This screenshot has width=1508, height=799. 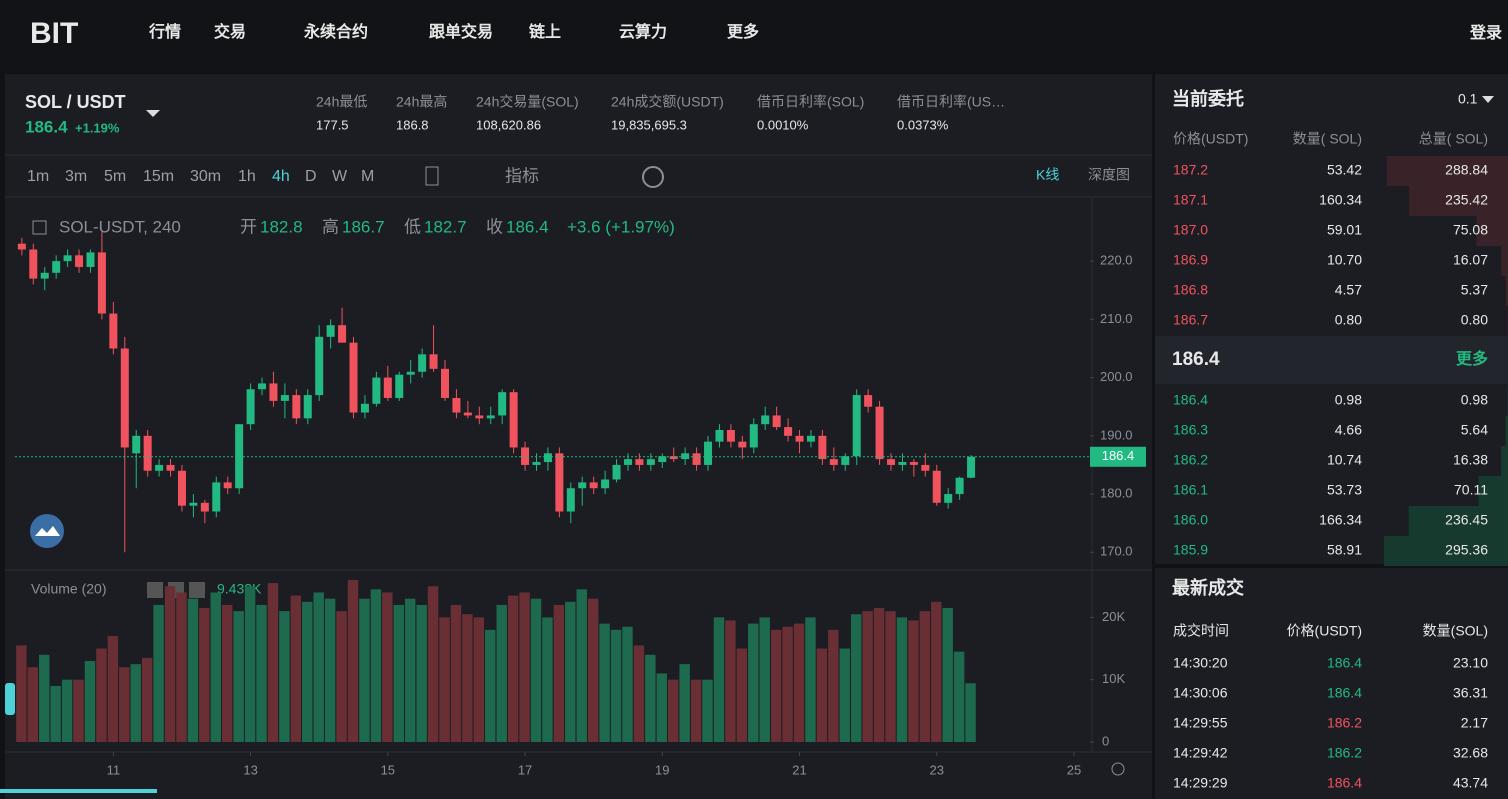 What do you see at coordinates (1344, 550) in the screenshot?
I see `ob-cell: 58.91` at bounding box center [1344, 550].